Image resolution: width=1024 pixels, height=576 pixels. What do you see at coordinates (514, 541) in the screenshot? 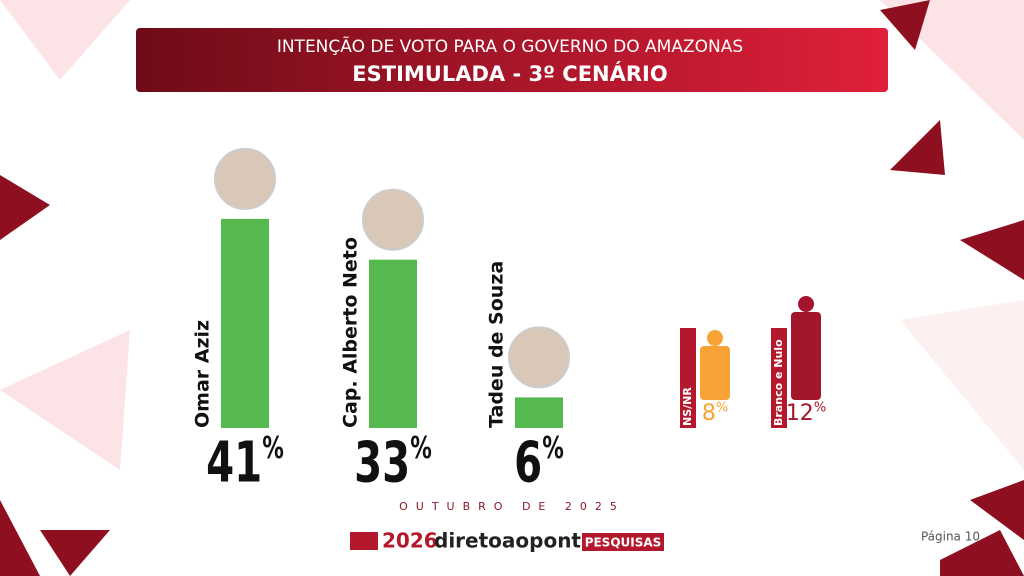
I see `logo-brand: diretoaoponto` at bounding box center [514, 541].